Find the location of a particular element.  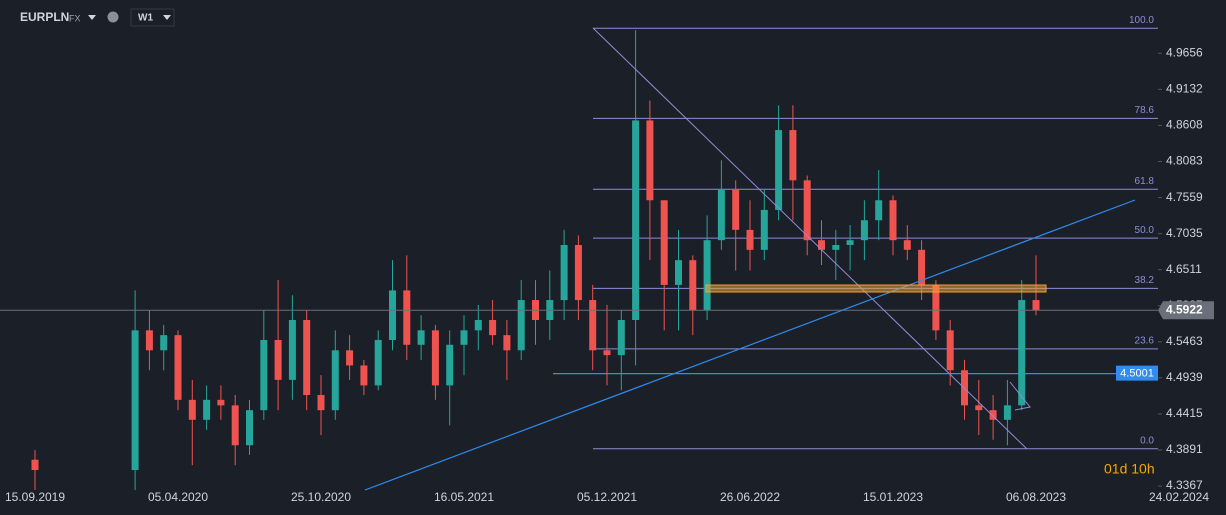

y-tick-label: 4.7035 is located at coordinates (1184, 233).